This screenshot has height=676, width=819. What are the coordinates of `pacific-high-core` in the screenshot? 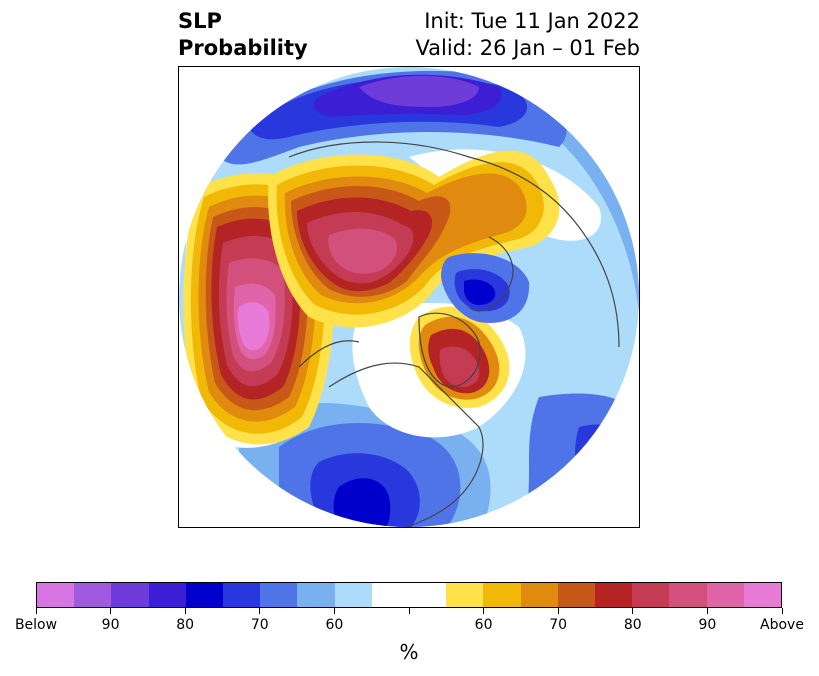 It's located at (253, 326).